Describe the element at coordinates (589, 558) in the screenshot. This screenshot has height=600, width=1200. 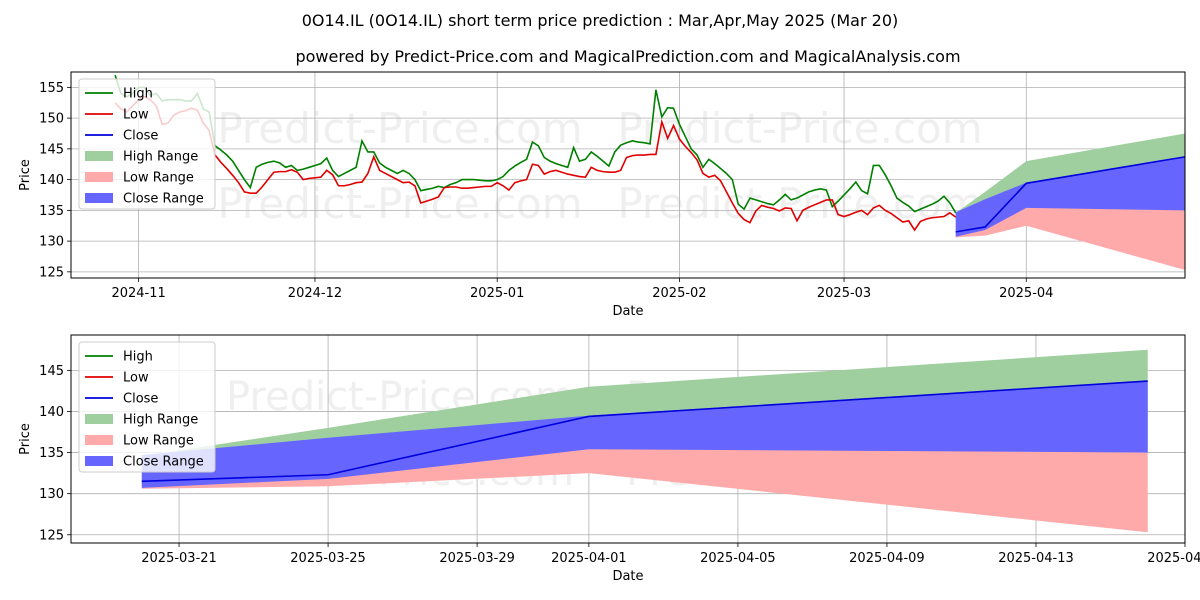
I see `x-tick-label: 2025-04-01` at that location.